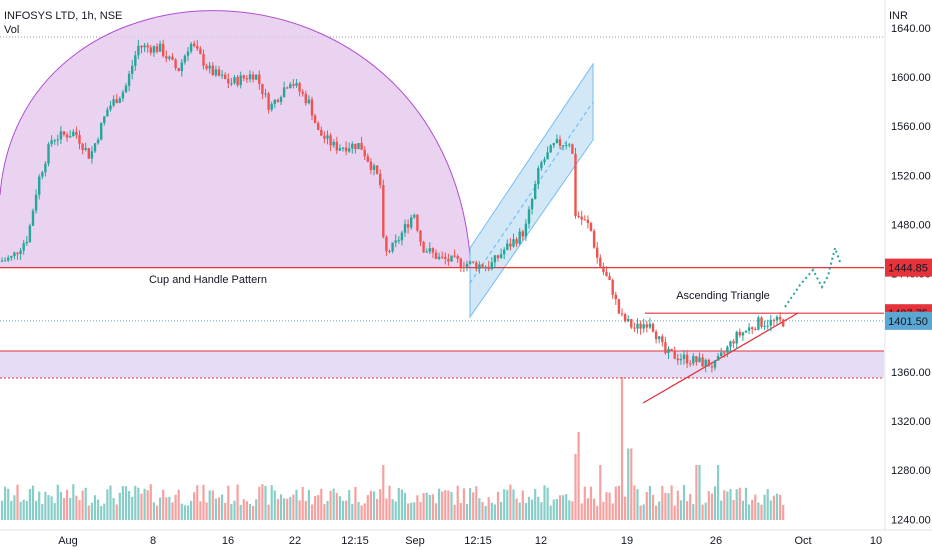 The image size is (932, 550). What do you see at coordinates (911, 373) in the screenshot?
I see `y-tick-label: 1360.00` at bounding box center [911, 373].